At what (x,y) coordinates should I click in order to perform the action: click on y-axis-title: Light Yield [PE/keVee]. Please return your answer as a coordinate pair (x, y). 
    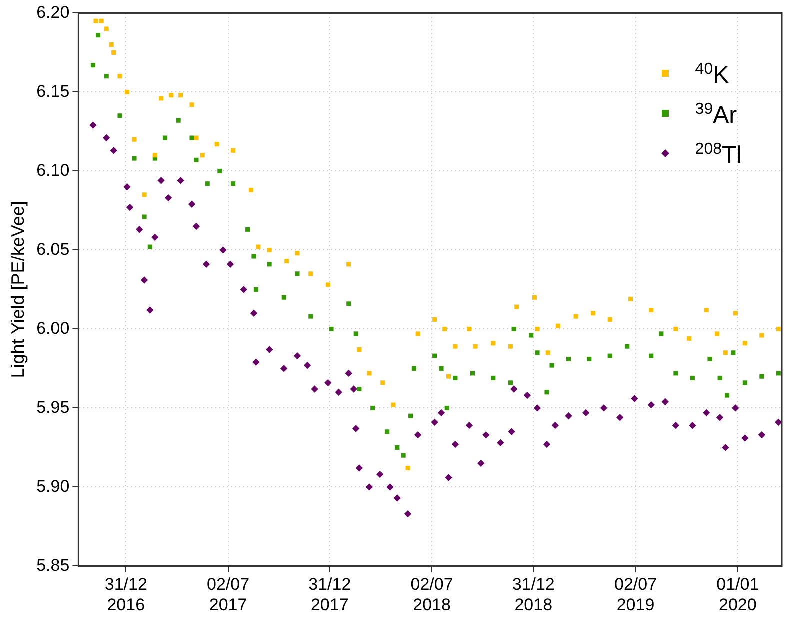
    Looking at the image, I should click on (18, 289).